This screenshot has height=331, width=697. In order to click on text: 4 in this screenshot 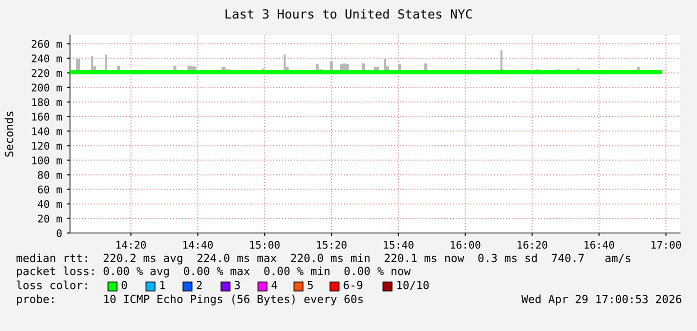, I will do `click(275, 285)`.